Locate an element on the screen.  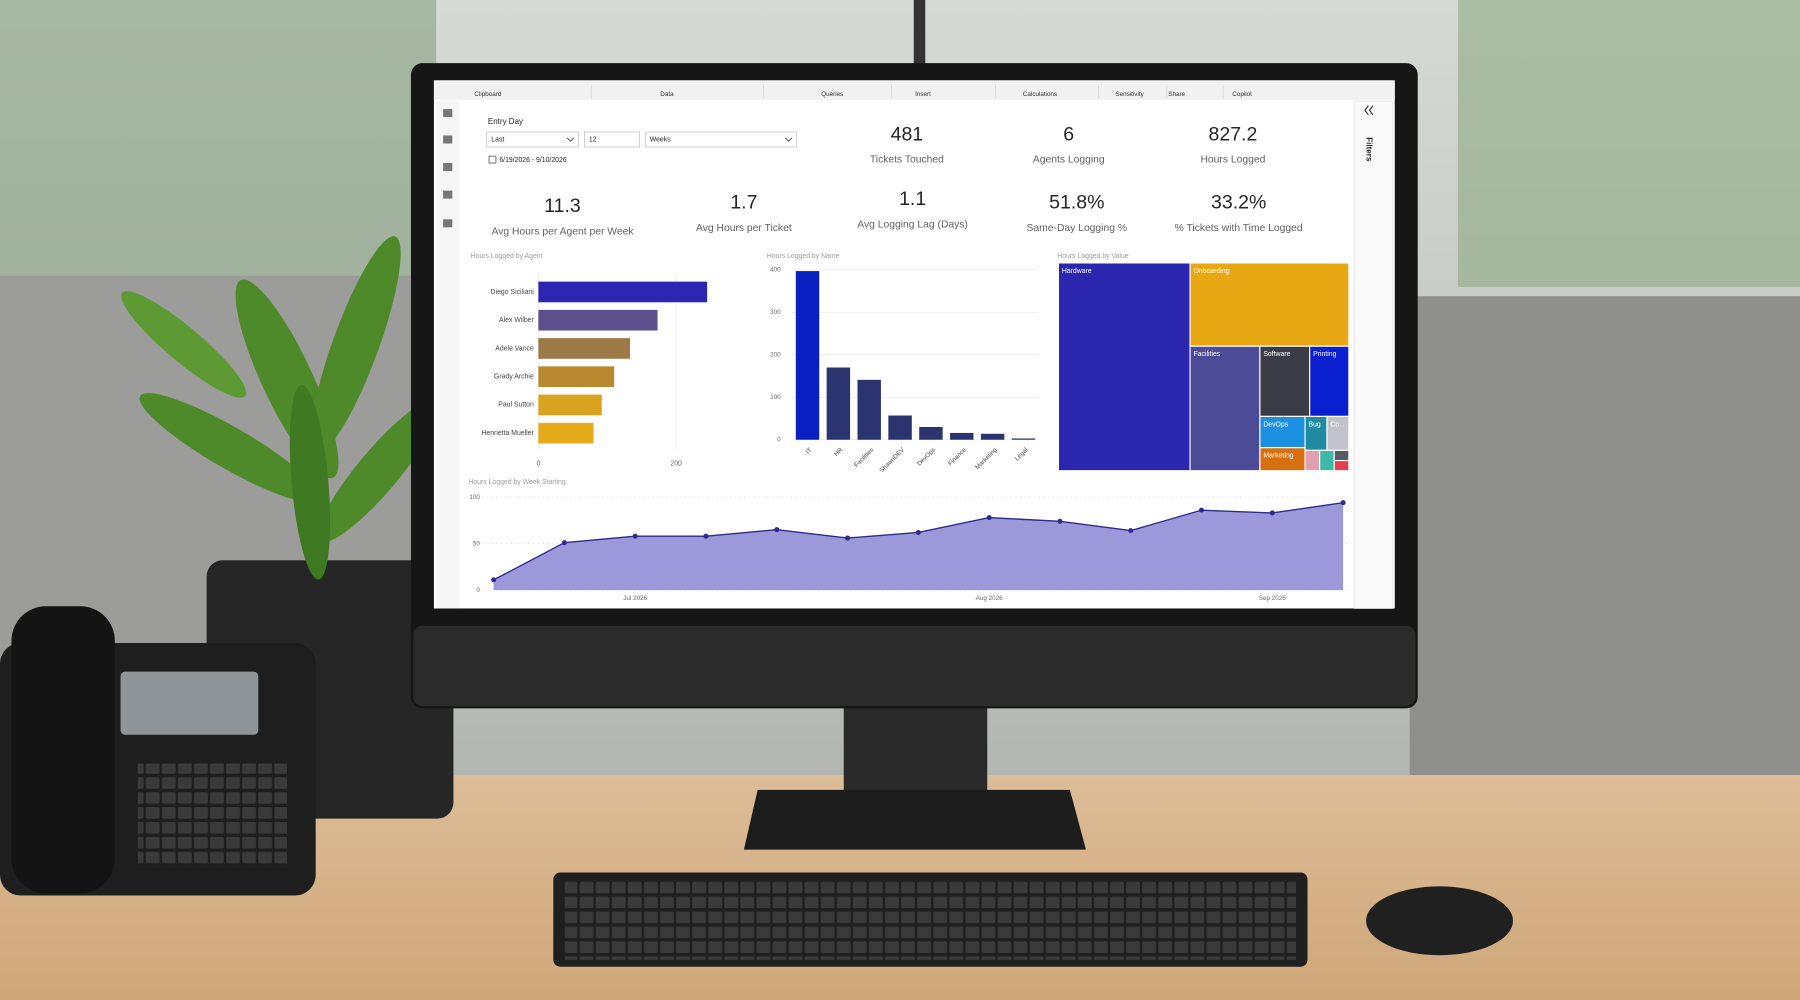
chart-title: Hours Logged by Agent is located at coordinates (507, 256).